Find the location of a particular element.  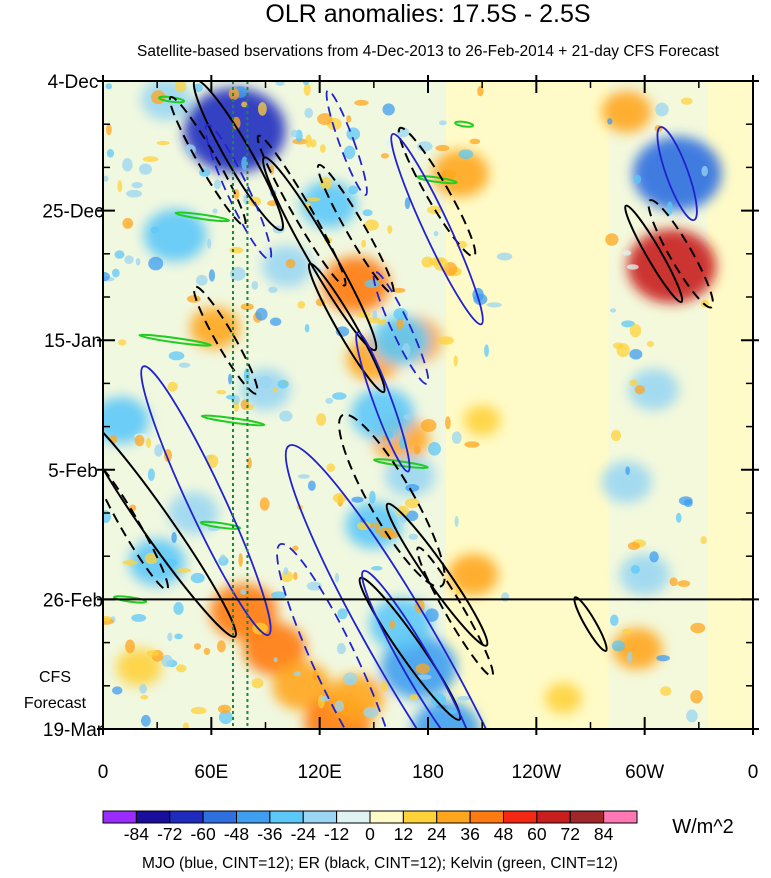

y-tick-label-3: 5-Feb is located at coordinates (73, 471).